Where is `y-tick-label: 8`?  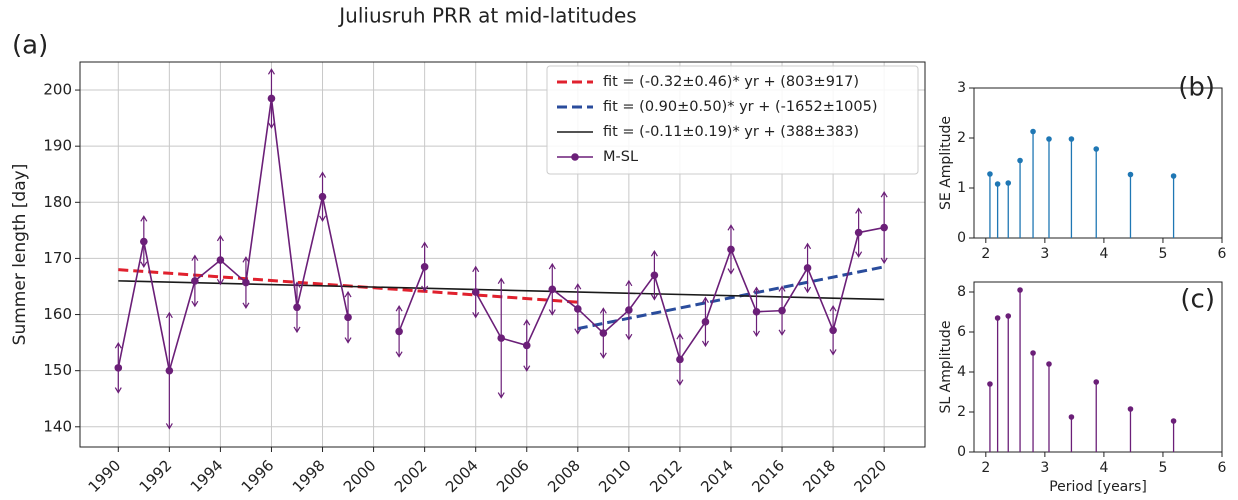 y-tick-label: 8 is located at coordinates (961, 292).